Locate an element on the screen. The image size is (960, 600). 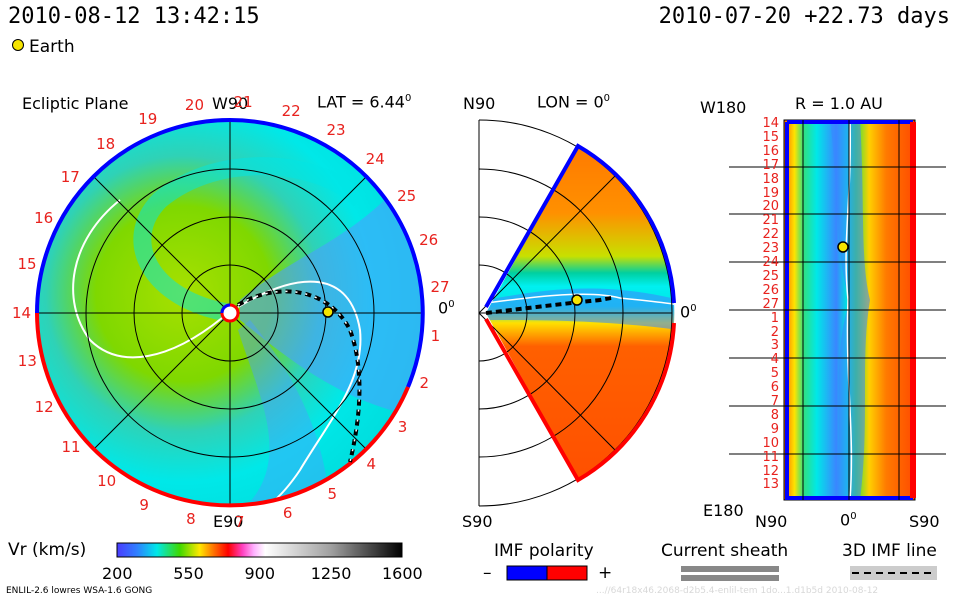
meridional-plot is located at coordinates (577, 313).